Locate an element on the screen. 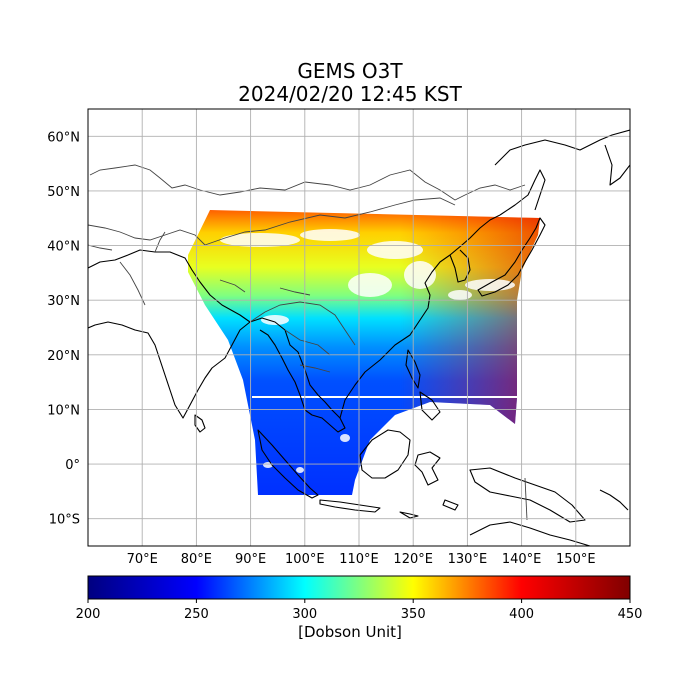  colorbar-tick-label: 300 is located at coordinates (304, 614).